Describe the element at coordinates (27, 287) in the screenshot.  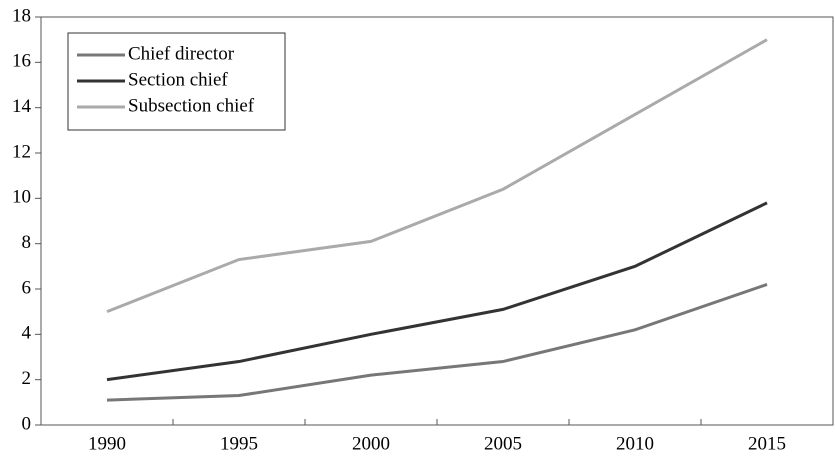
I see `y-tick-label: 6` at that location.